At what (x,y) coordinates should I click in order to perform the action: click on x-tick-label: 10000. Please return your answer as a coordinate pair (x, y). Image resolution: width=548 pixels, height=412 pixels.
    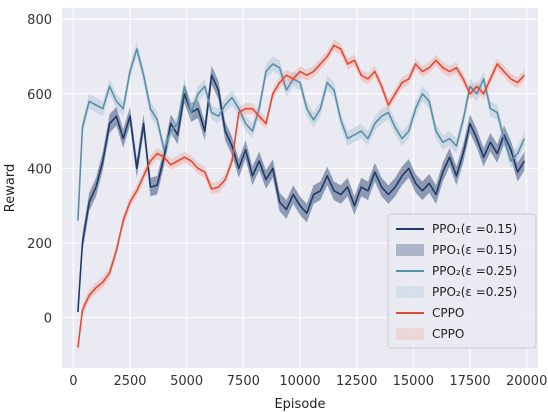
    Looking at the image, I should click on (299, 381).